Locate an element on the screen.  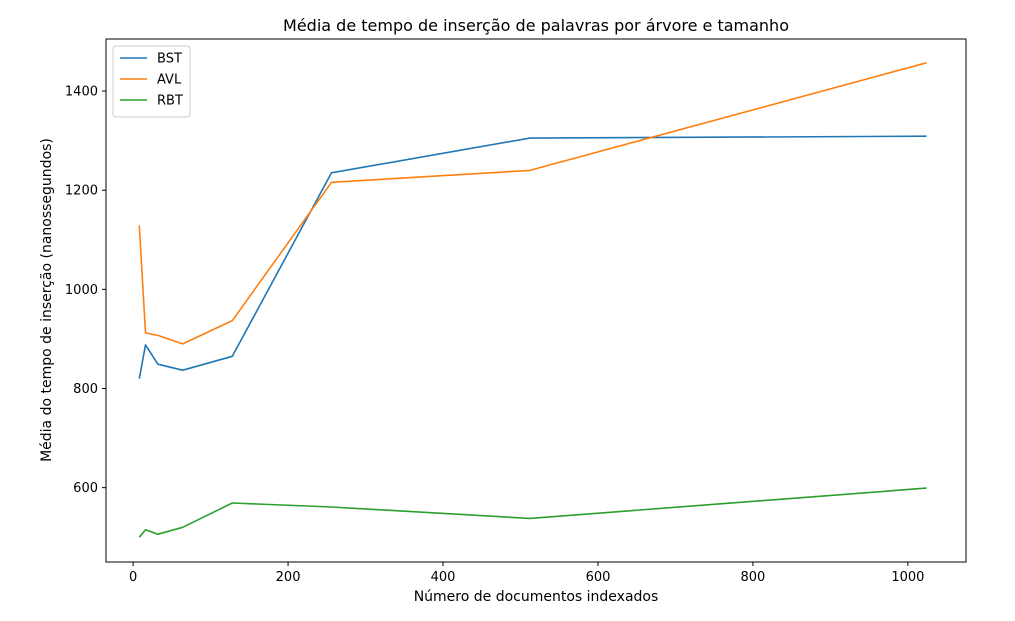
legend-label-rbt: RBT is located at coordinates (170, 101).